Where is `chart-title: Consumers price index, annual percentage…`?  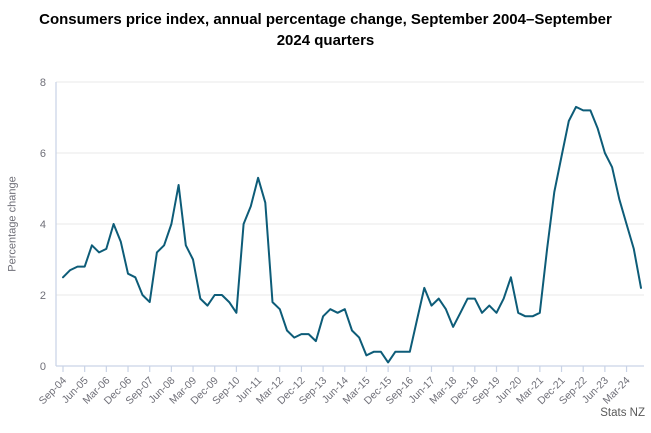 chart-title: Consumers price index, annual percentage… is located at coordinates (325, 30).